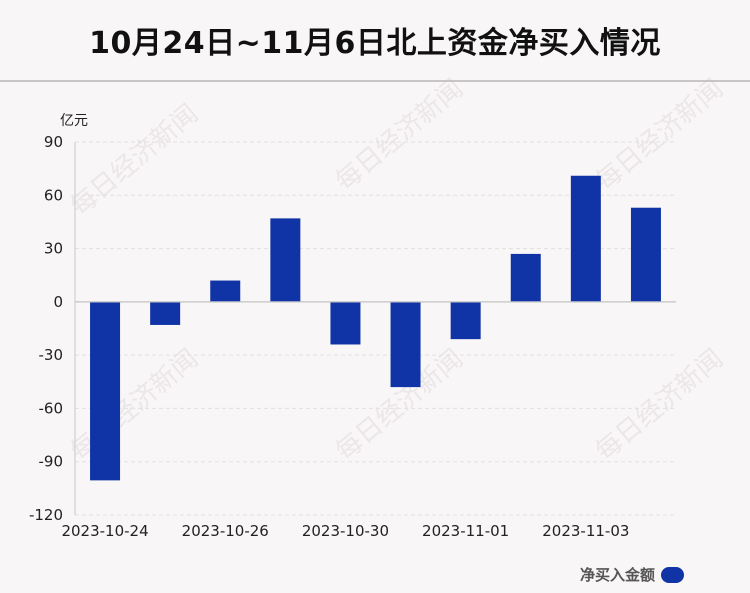 This screenshot has height=593, width=750. Describe the element at coordinates (46, 328) in the screenshot. I see `y-axis-ticks: 90 60 30 0 -30 -60 -90 -120` at that location.